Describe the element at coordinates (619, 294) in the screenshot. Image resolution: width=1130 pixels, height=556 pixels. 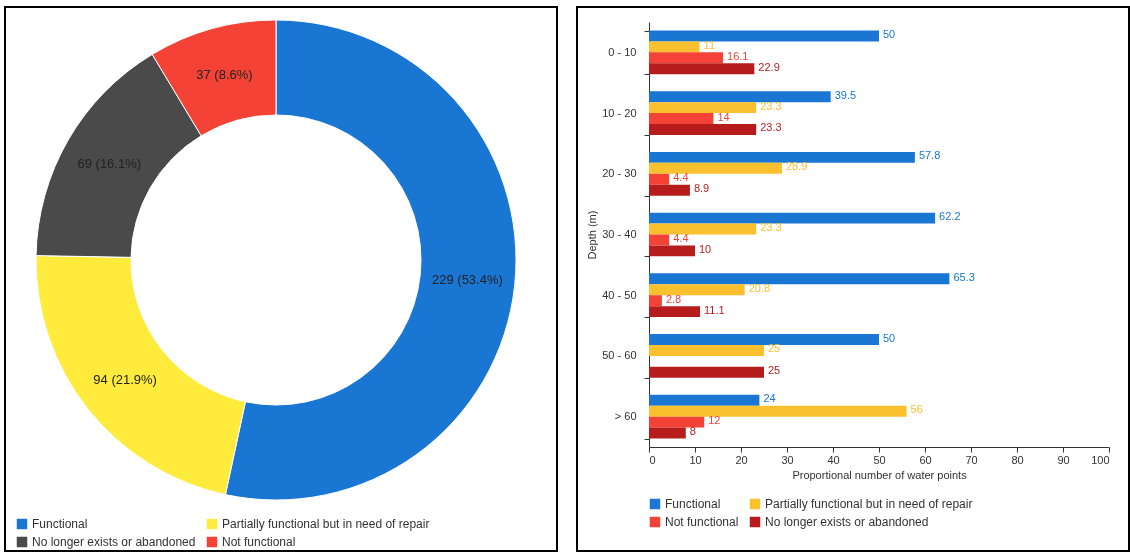
I see `y-tick-label: 40 - 50` at that location.